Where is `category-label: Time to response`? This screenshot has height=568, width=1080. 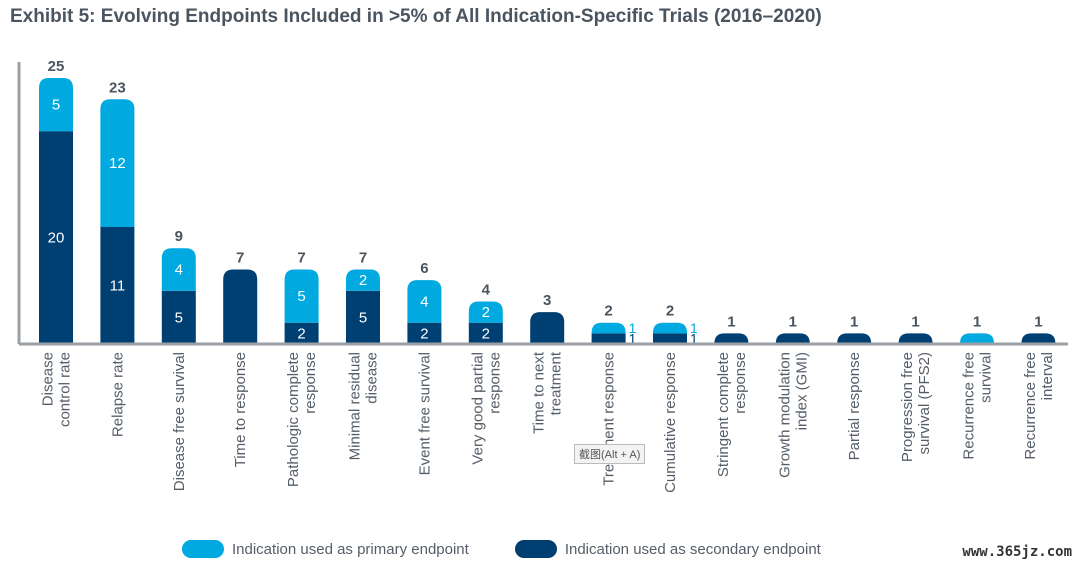
category-label: Time to response is located at coordinates (240, 409).